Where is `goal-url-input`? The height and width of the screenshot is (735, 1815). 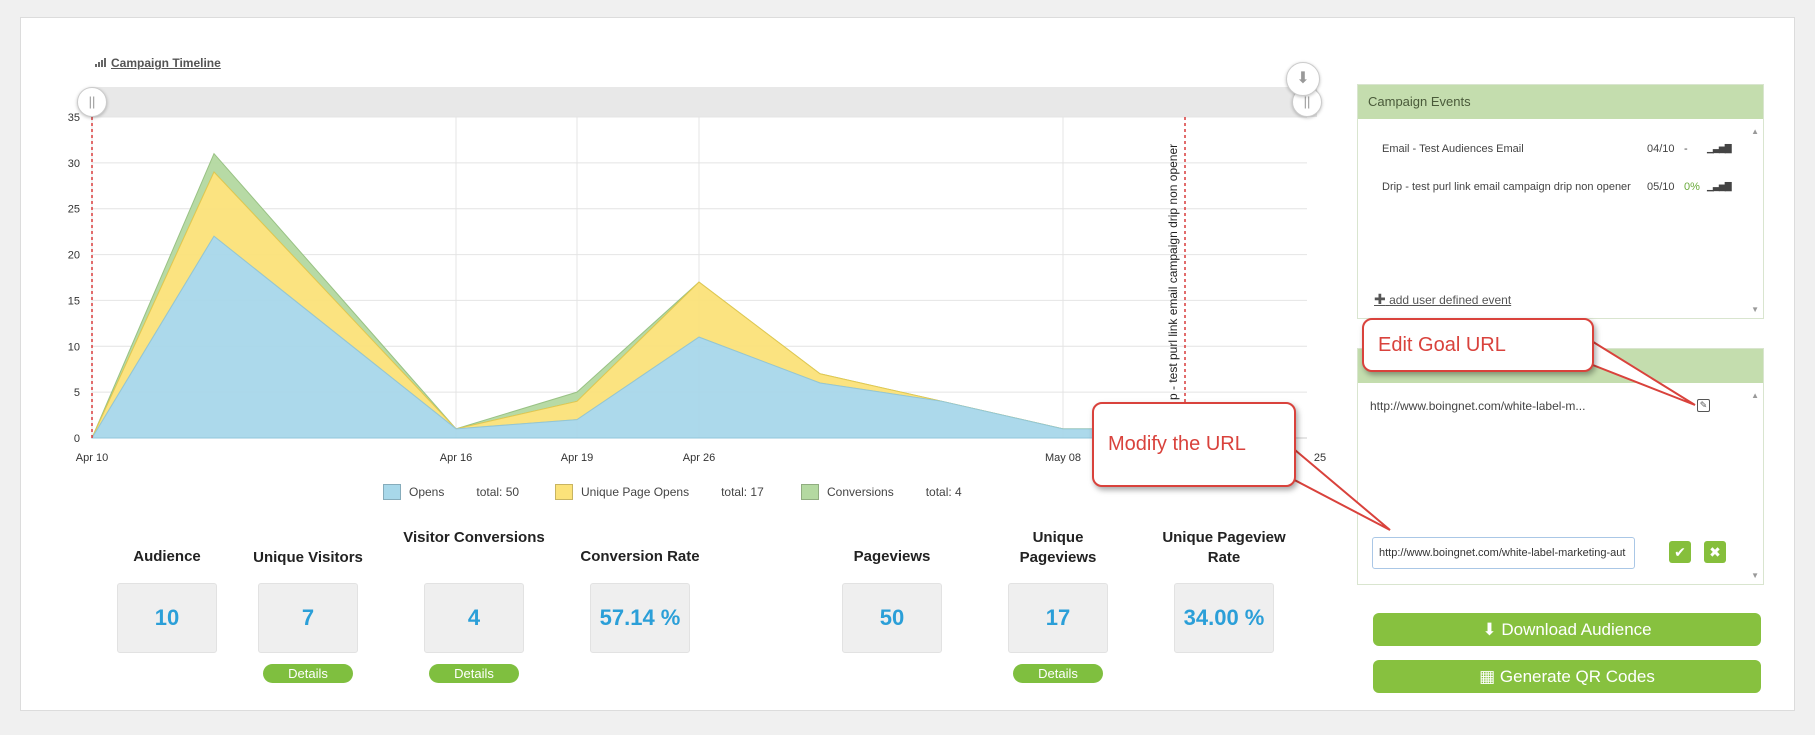 goal-url-input is located at coordinates (1503, 553).